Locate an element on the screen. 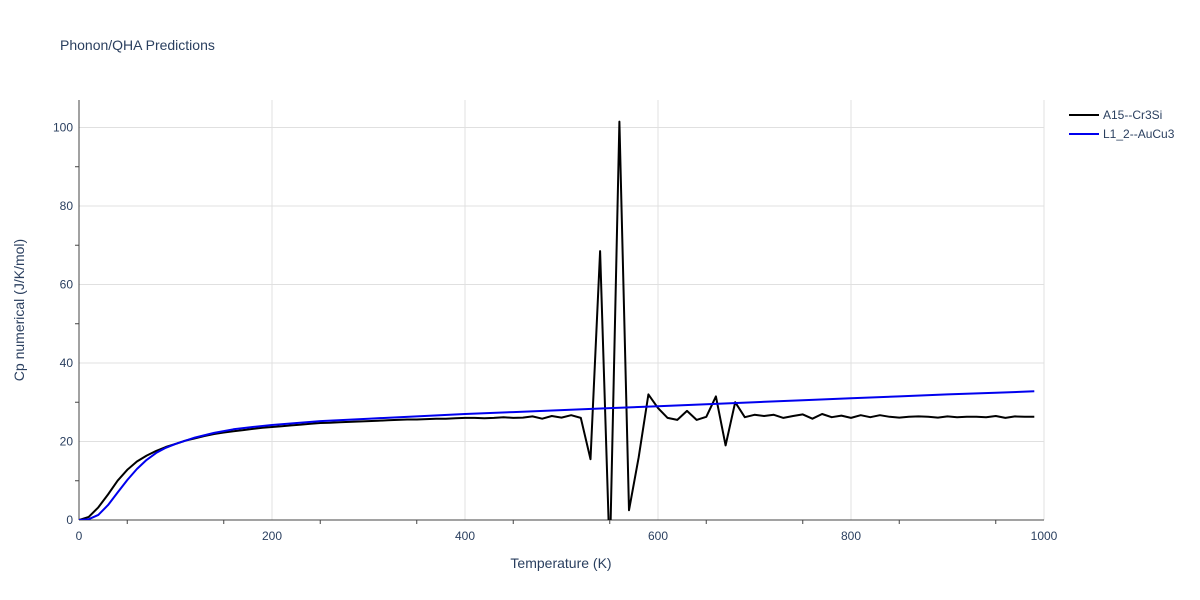  x-tick-label: 1000 is located at coordinates (1044, 536).